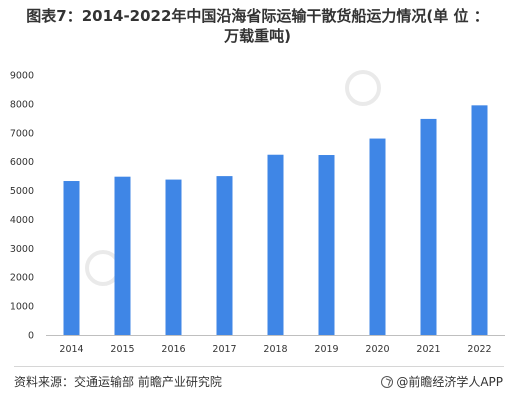 Image resolution: width=515 pixels, height=403 pixels. I want to click on x-tick-label: 2017, so click(224, 349).